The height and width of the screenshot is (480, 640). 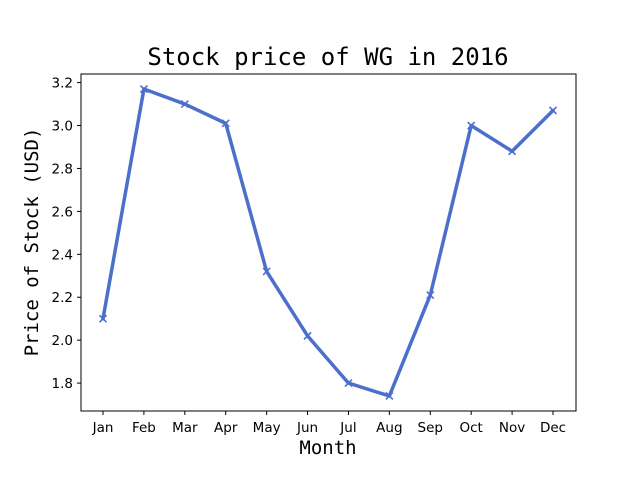 What do you see at coordinates (327, 57) in the screenshot?
I see `chart-title: Stock price of WG in 2016` at bounding box center [327, 57].